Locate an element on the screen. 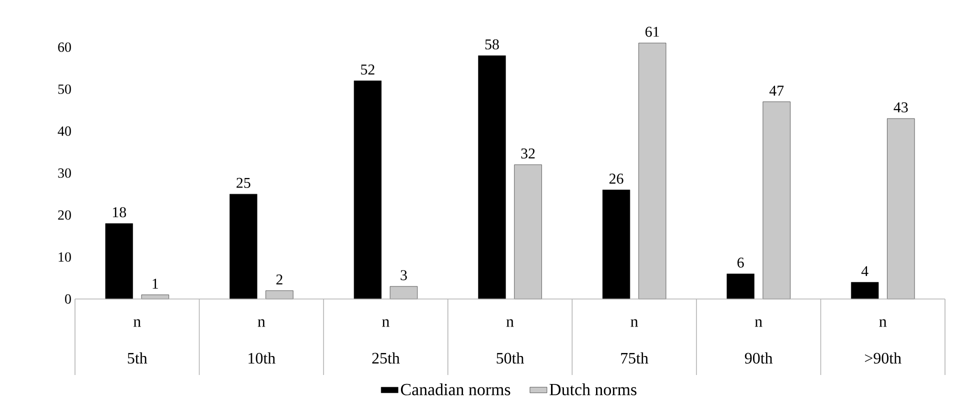 This screenshot has height=405, width=956. legend-label: Canadian norms is located at coordinates (455, 389).